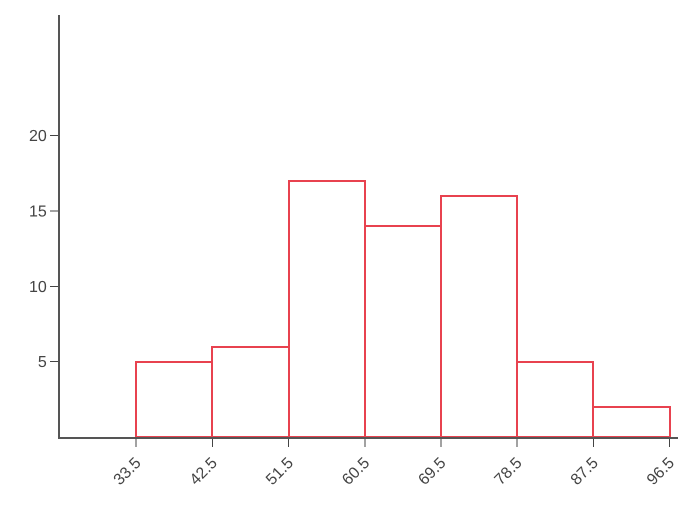 The image size is (693, 507). Describe the element at coordinates (356, 471) in the screenshot. I see `x-tick-label: 60.5` at that location.